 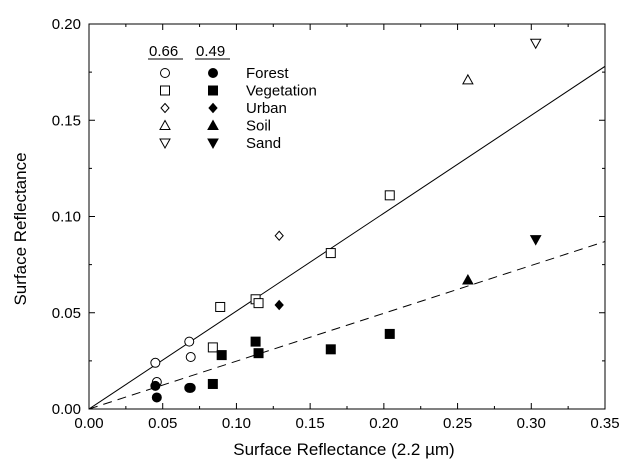 What do you see at coordinates (267, 73) in the screenshot?
I see `legend-label-forest: Forest` at bounding box center [267, 73].